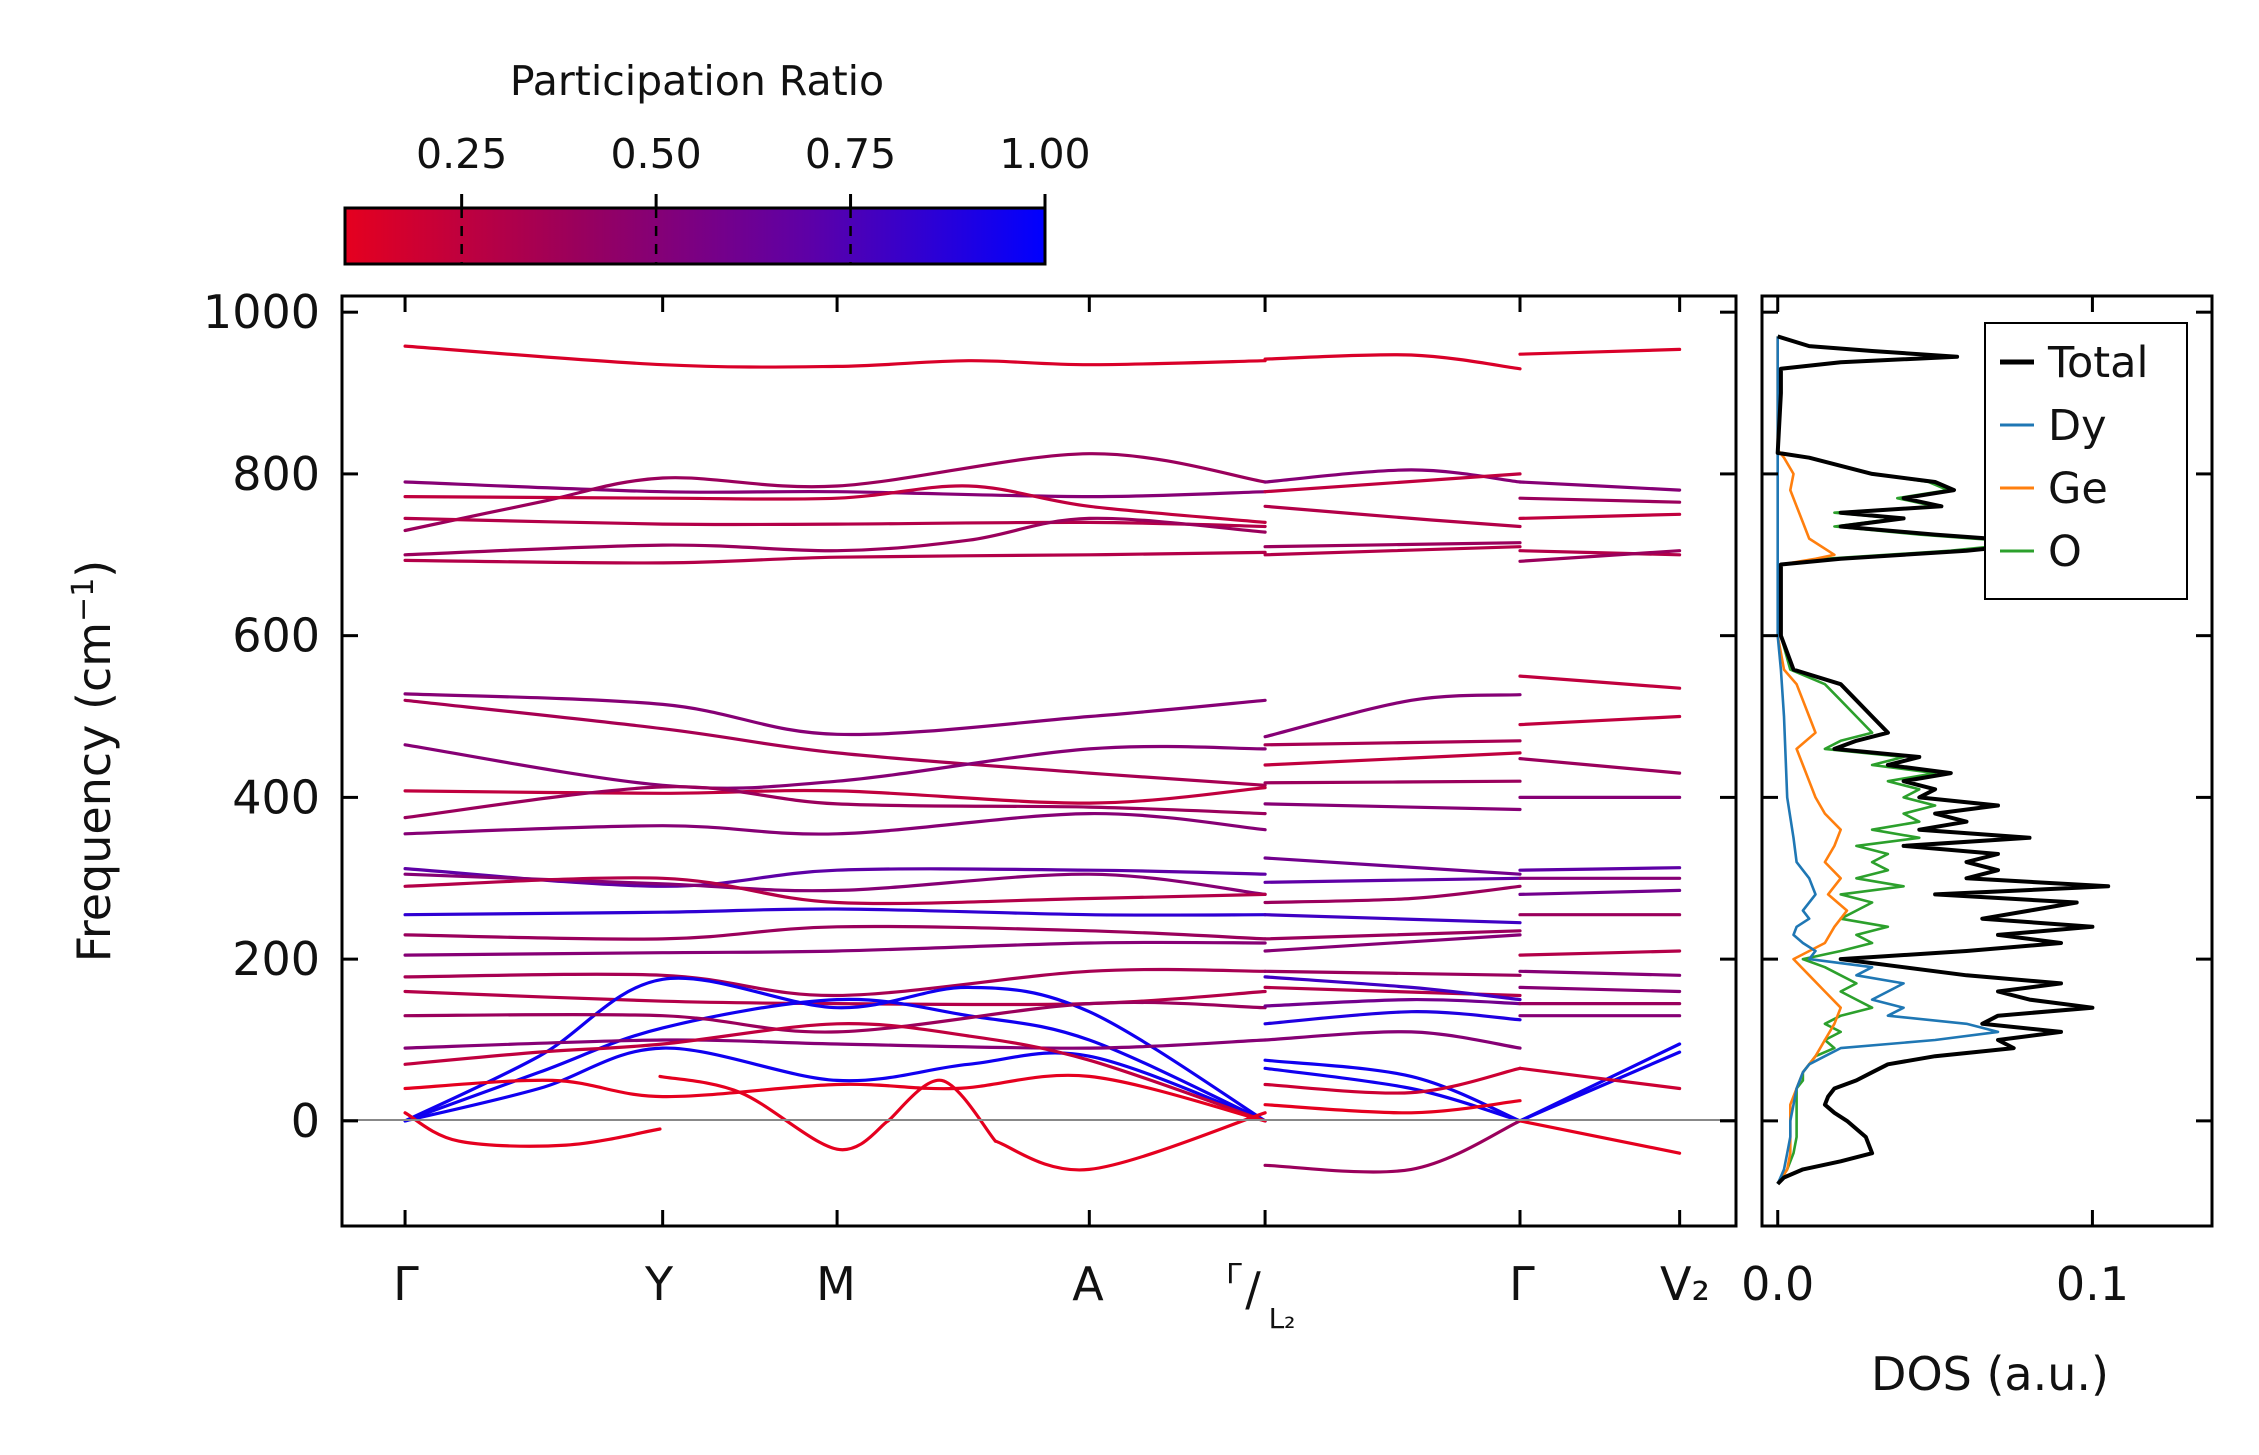  What do you see at coordinates (2078, 489) in the screenshot?
I see `legend-label-ge: Ge` at bounding box center [2078, 489].